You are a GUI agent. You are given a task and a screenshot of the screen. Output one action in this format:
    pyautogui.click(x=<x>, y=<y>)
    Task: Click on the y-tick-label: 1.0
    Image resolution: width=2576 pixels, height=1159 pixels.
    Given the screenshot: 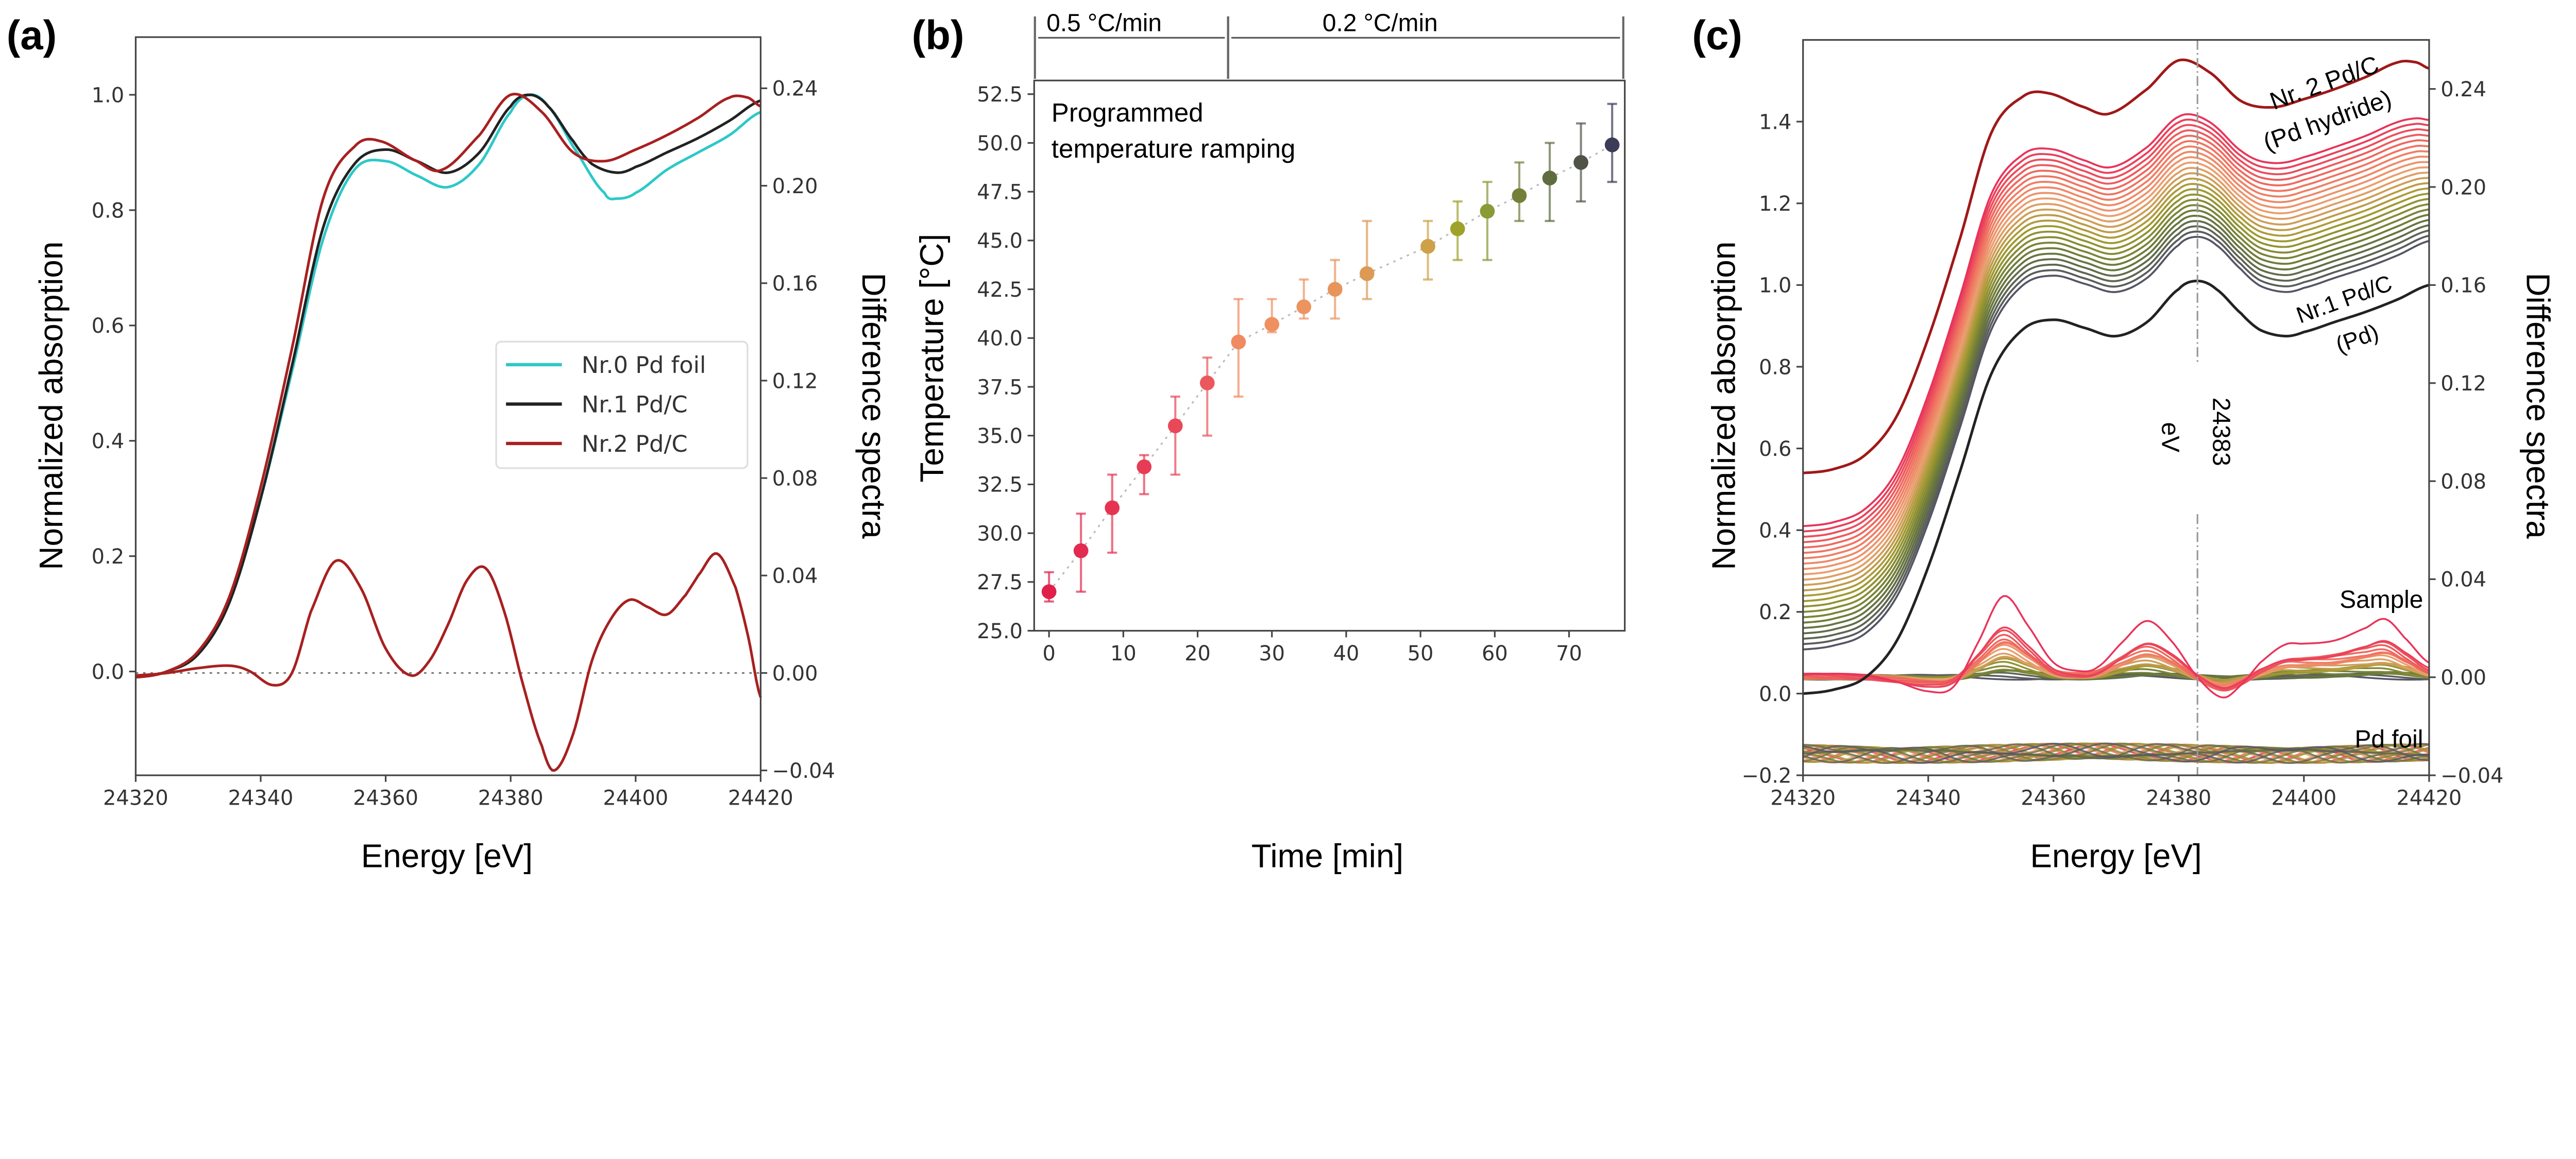 What is the action you would take?
    pyautogui.click(x=108, y=95)
    